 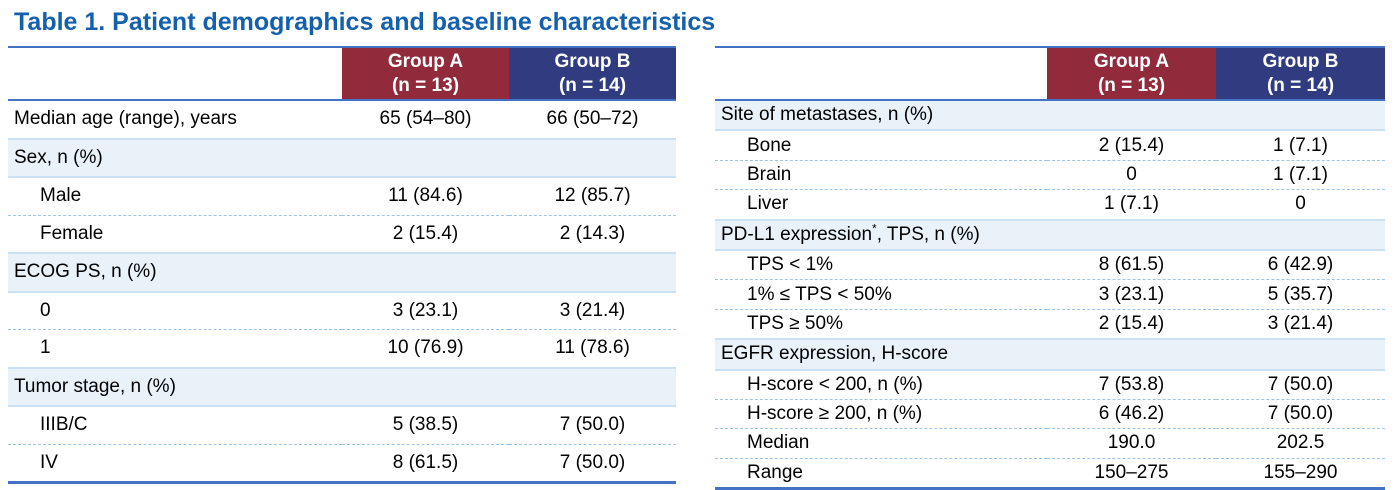 What do you see at coordinates (881, 294) in the screenshot?
I see `row-label: 1% ≤ TPS < 50%` at bounding box center [881, 294].